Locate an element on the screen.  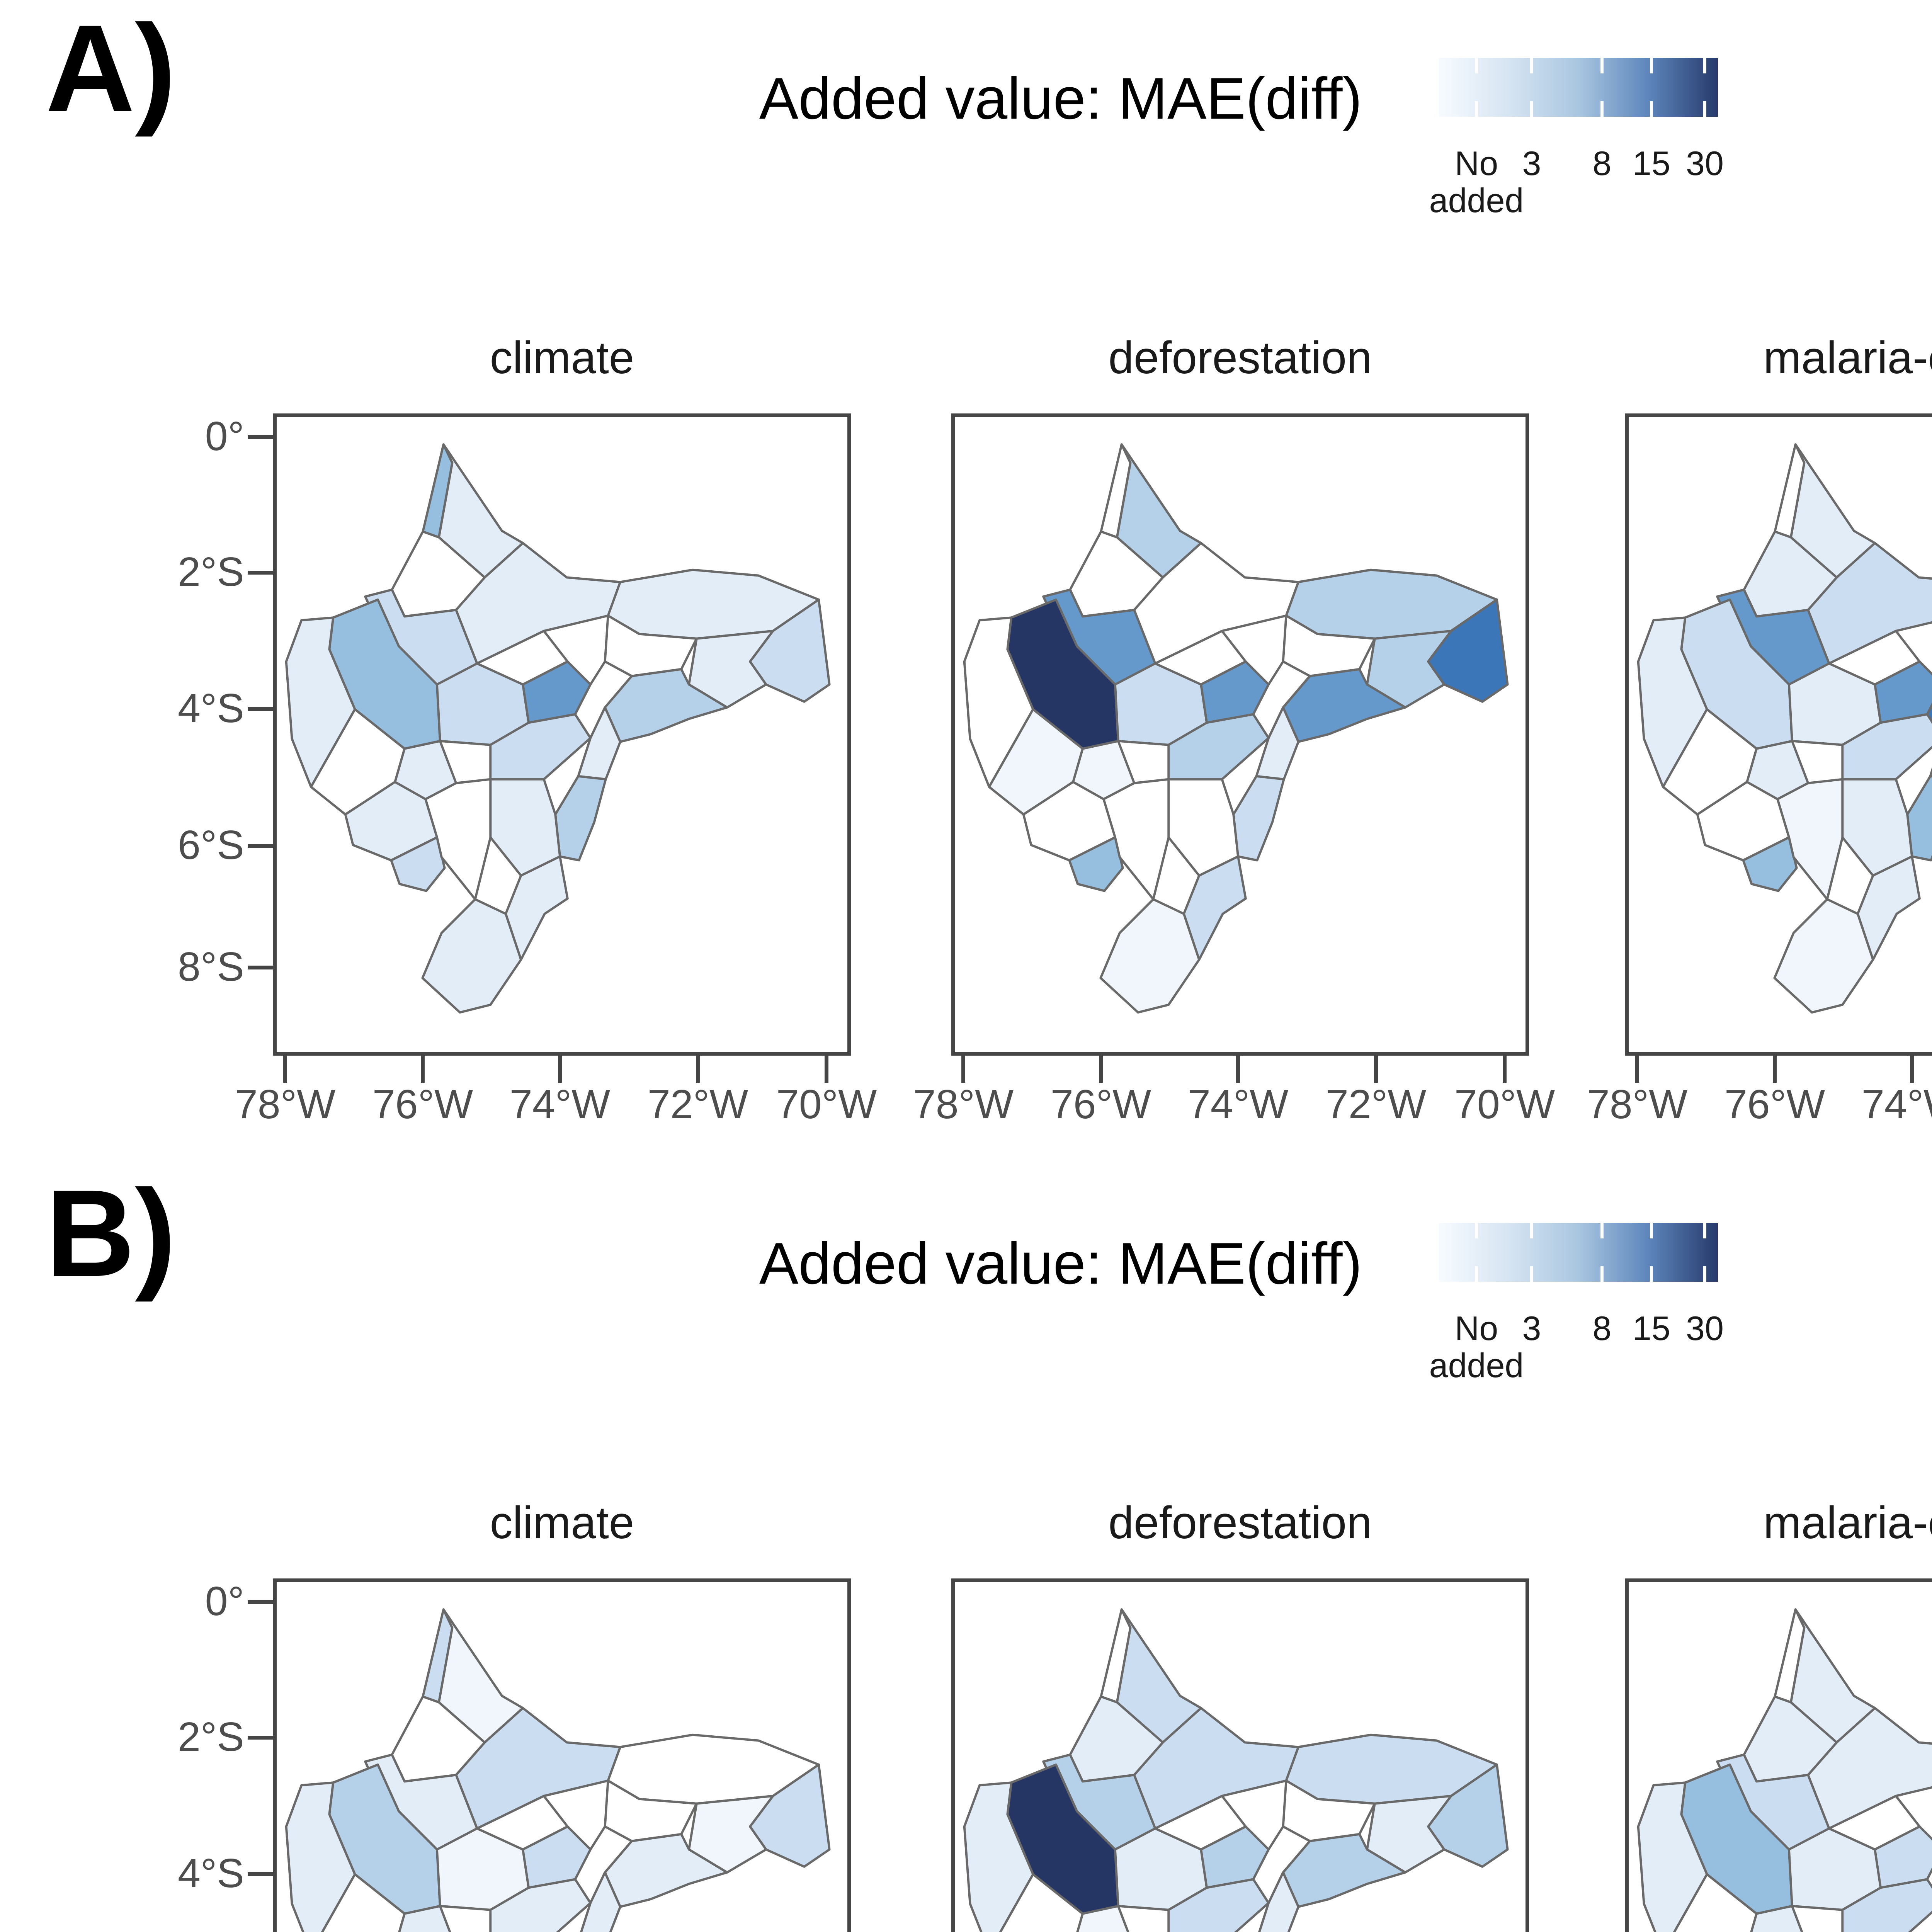
map-climate is located at coordinates (562, 734).